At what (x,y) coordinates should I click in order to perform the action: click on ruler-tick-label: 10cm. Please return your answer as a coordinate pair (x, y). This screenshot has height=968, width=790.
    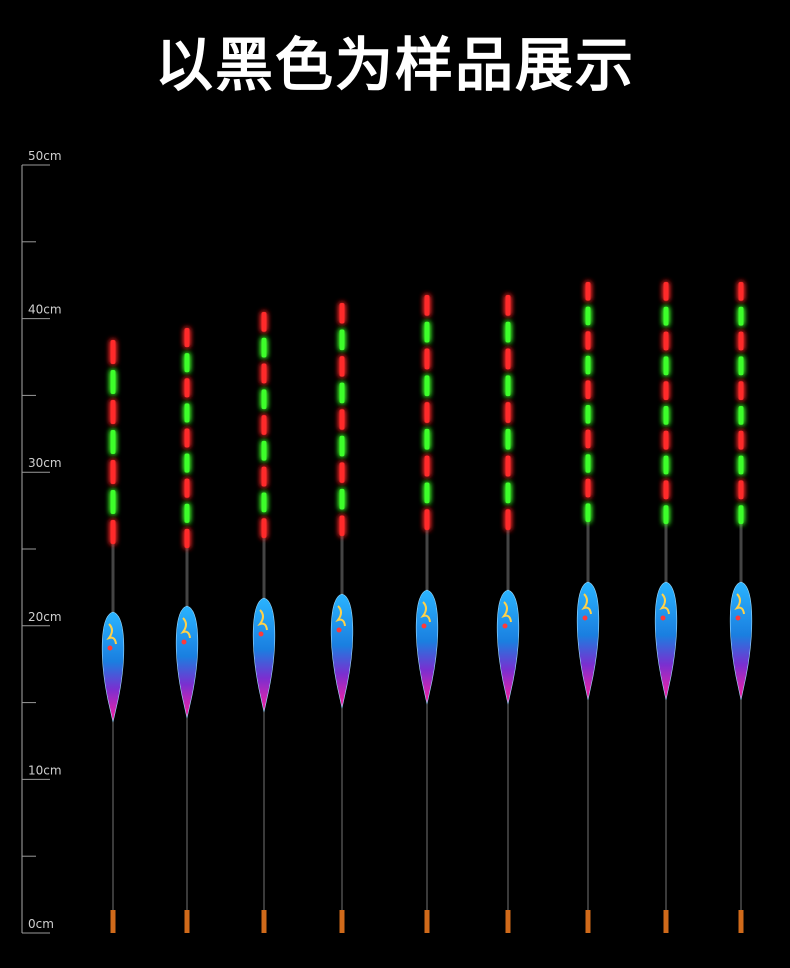
    Looking at the image, I should click on (45, 770).